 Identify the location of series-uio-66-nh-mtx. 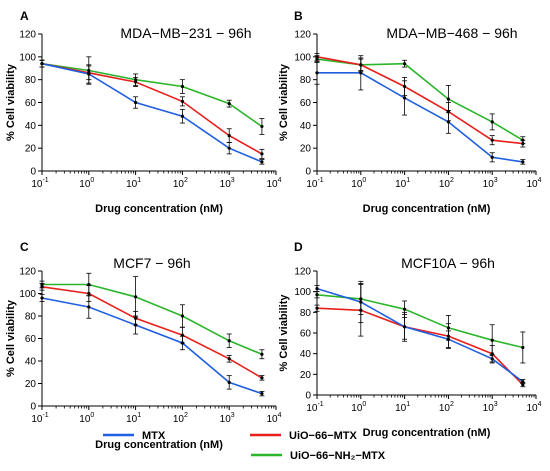
(420, 323).